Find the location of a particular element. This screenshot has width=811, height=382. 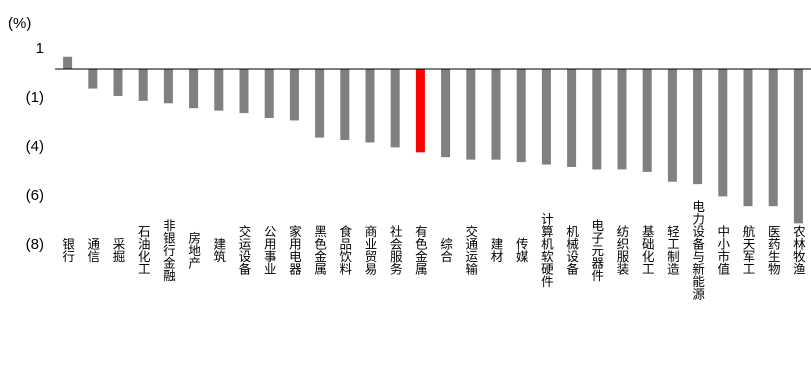

x-category-label: 医药生物 is located at coordinates (773, 250).